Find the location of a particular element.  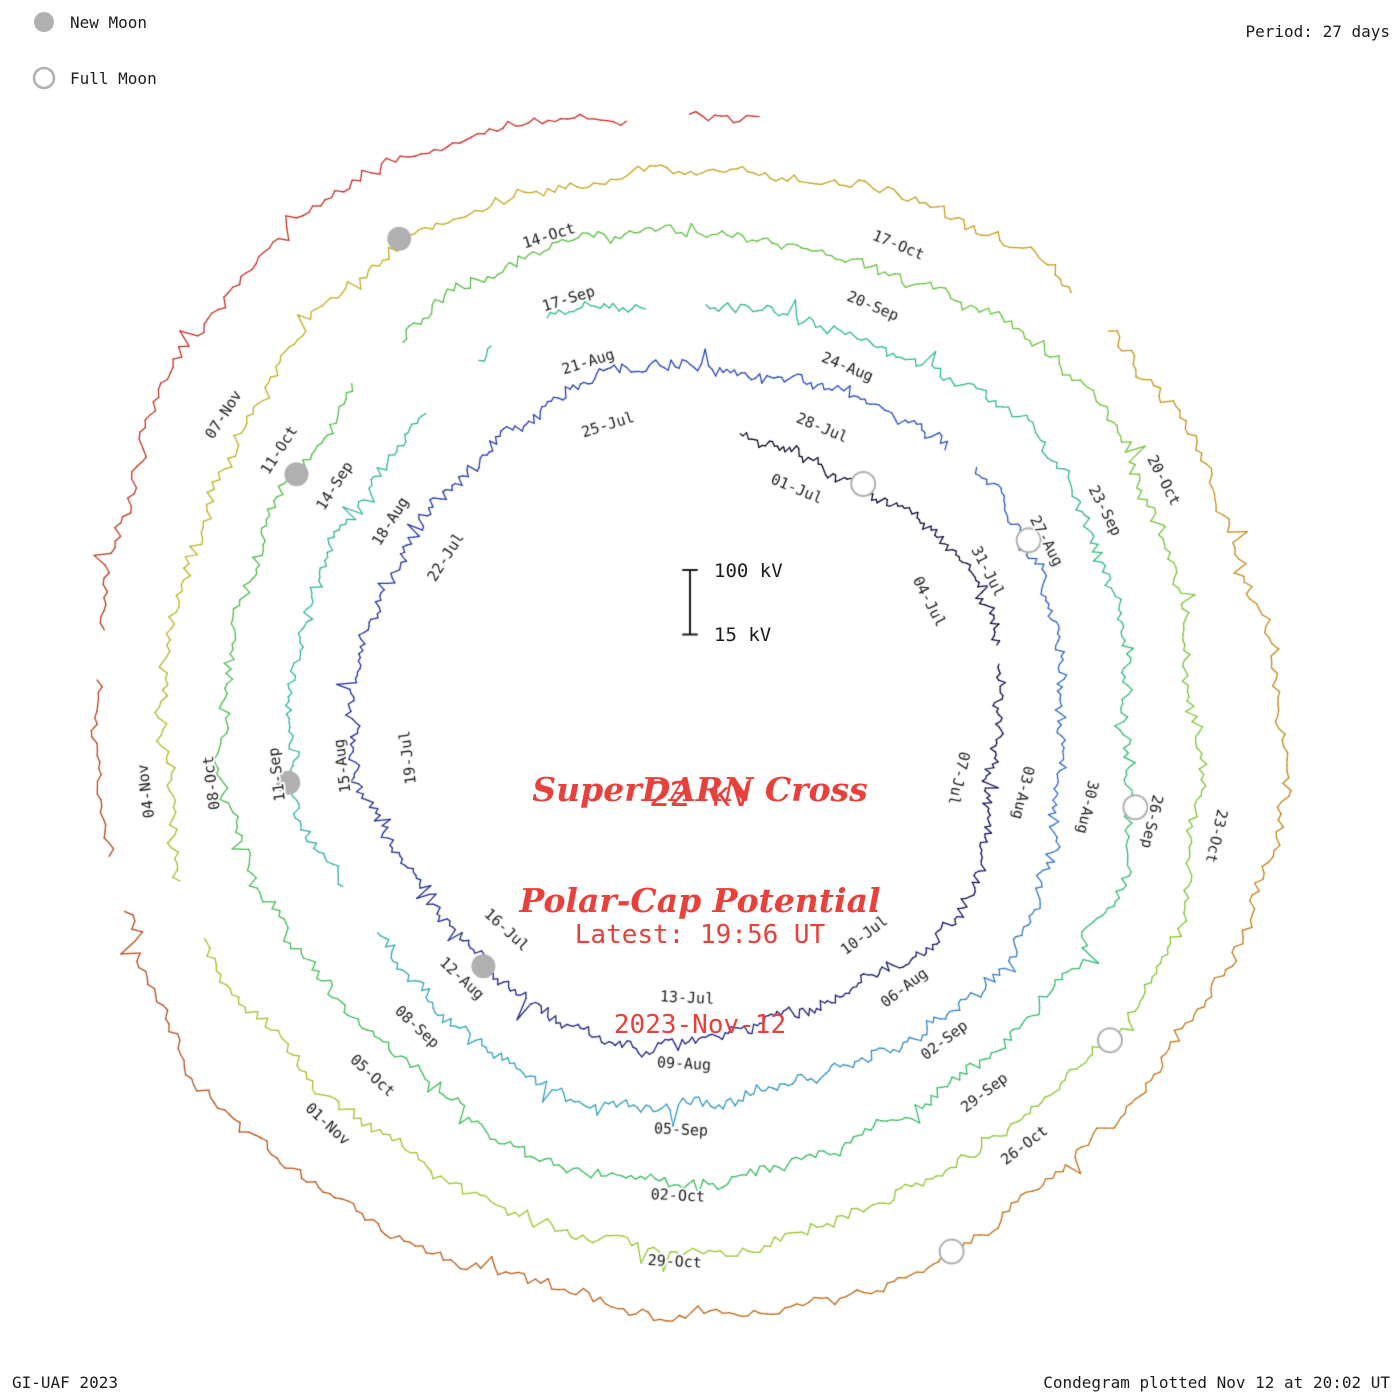

plotted-timestamp: Condegram plotted Nov 12 at 20:02 UT is located at coordinates (1216, 1382).